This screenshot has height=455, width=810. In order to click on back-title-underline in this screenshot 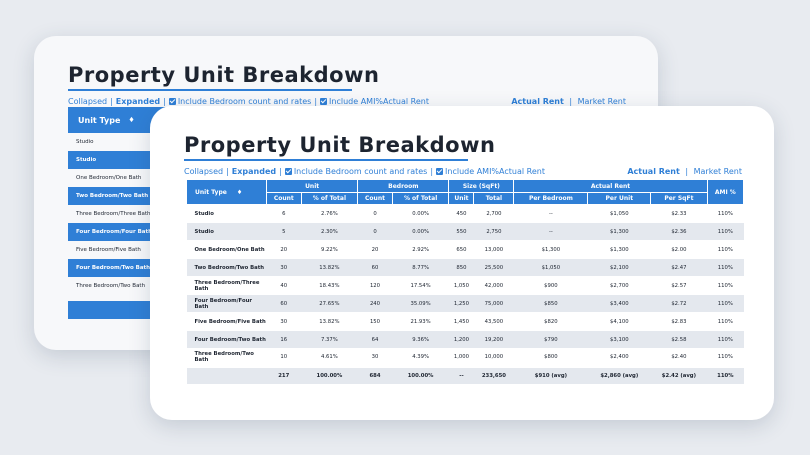, I will do `click(210, 90)`.